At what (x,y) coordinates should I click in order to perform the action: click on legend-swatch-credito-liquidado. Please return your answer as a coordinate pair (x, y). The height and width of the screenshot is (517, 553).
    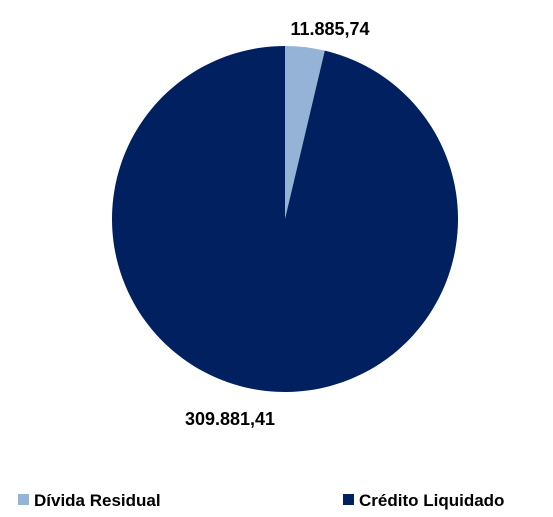
    Looking at the image, I should click on (348, 499).